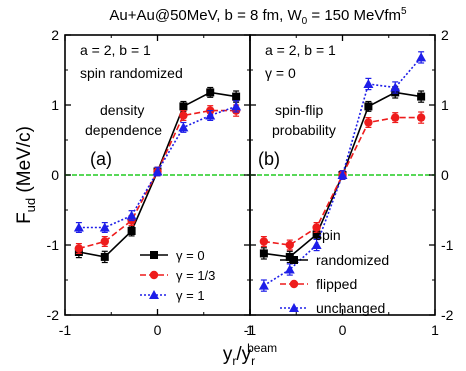 The image size is (466, 371). Describe the element at coordinates (336, 284) in the screenshot. I see `legend-label: flipped` at that location.